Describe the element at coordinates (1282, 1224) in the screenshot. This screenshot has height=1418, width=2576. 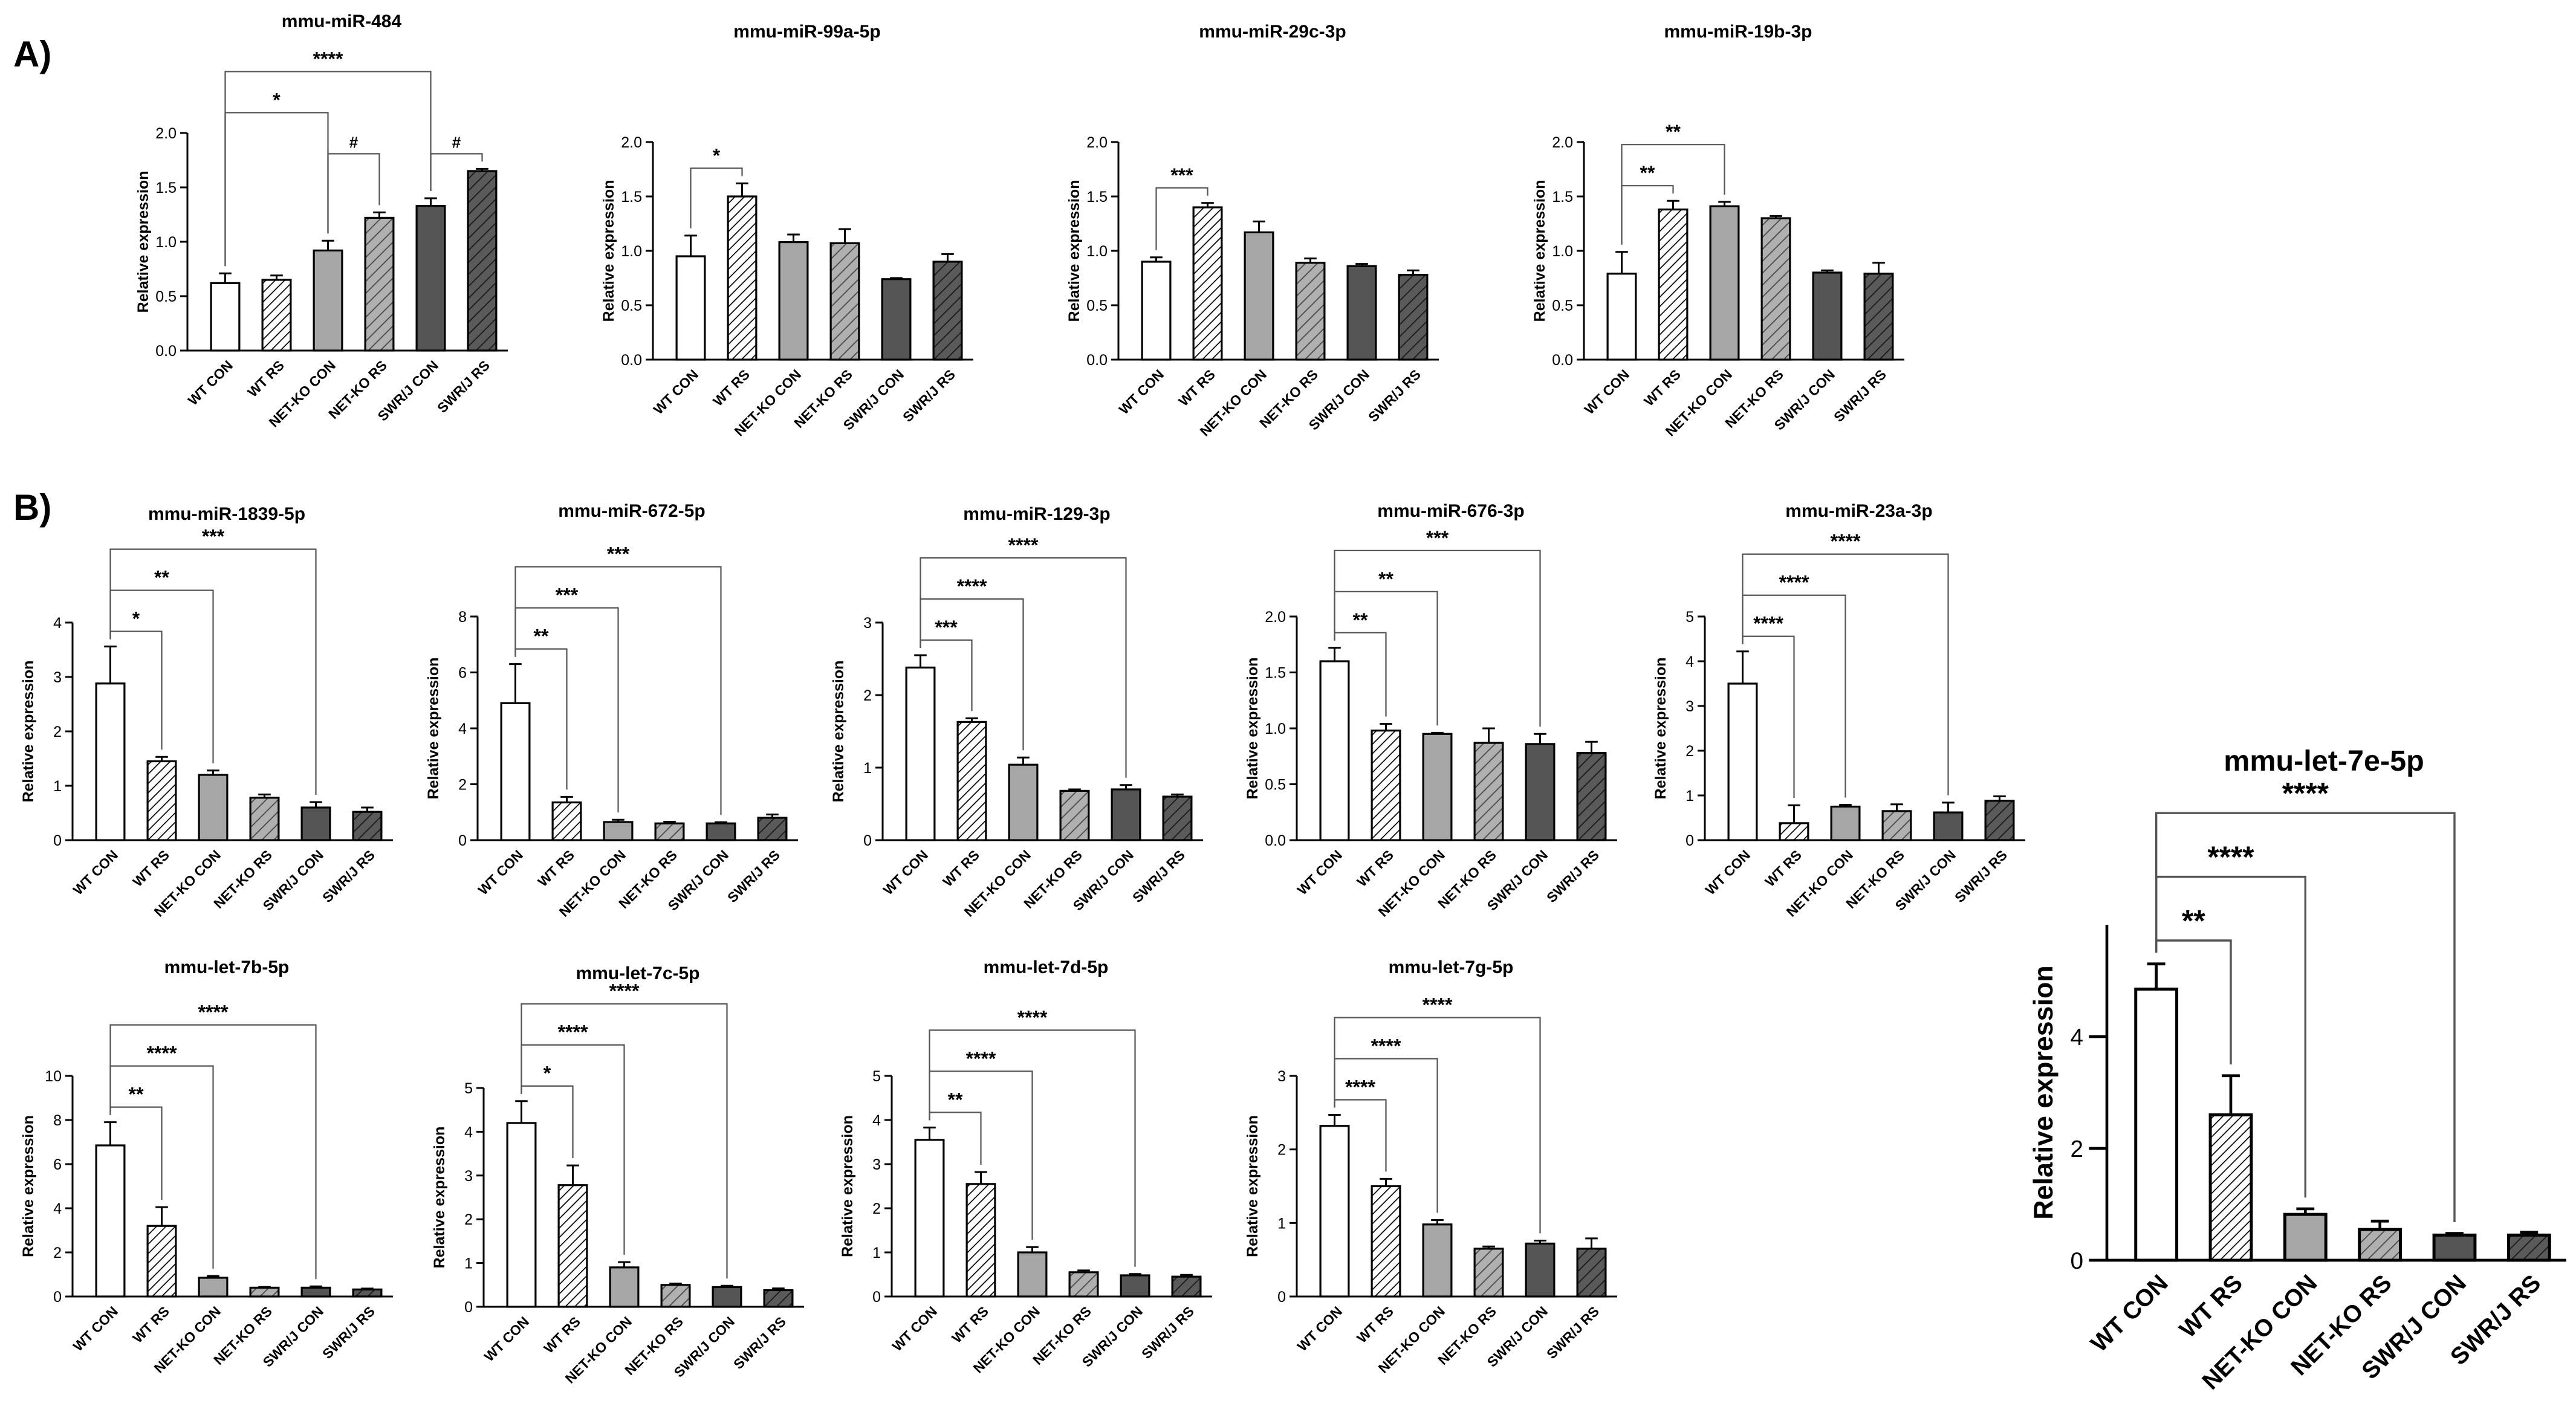
I see `y-tick-label: 1` at that location.